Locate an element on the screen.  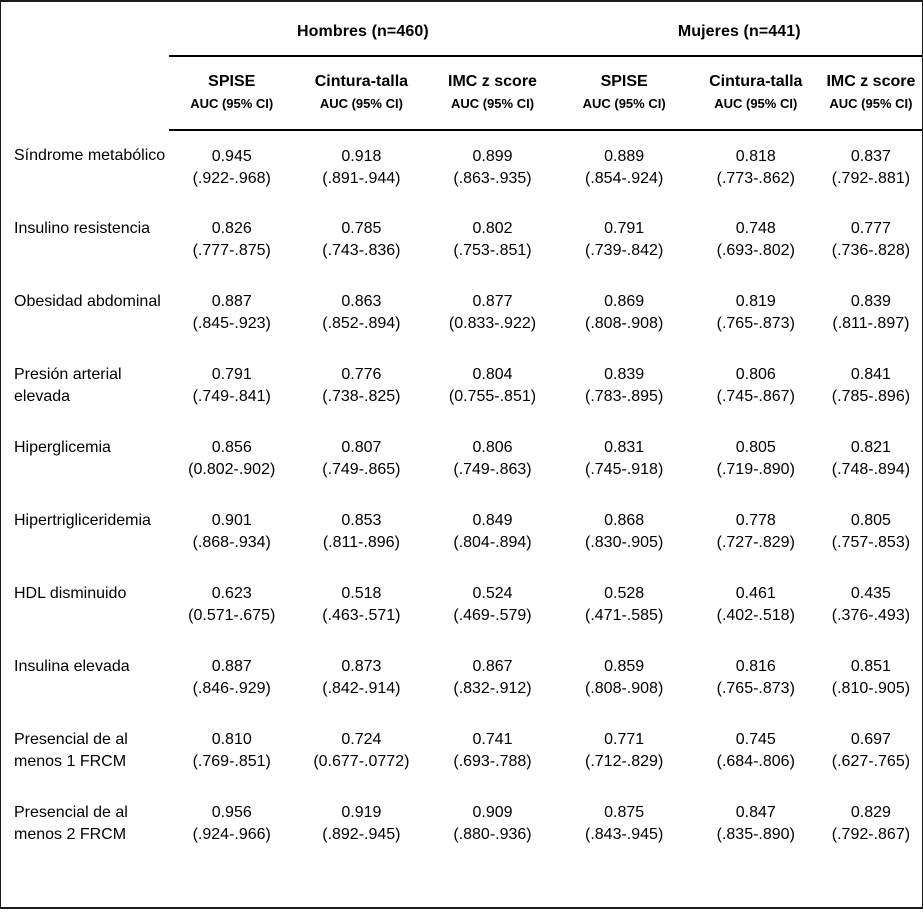
auc-value: 0.873 is located at coordinates (361, 666).